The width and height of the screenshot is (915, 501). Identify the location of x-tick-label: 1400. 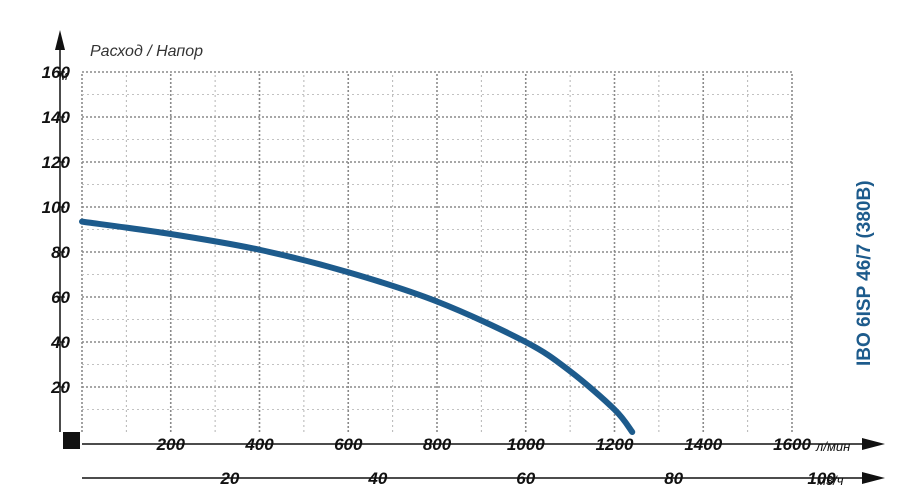
(703, 444).